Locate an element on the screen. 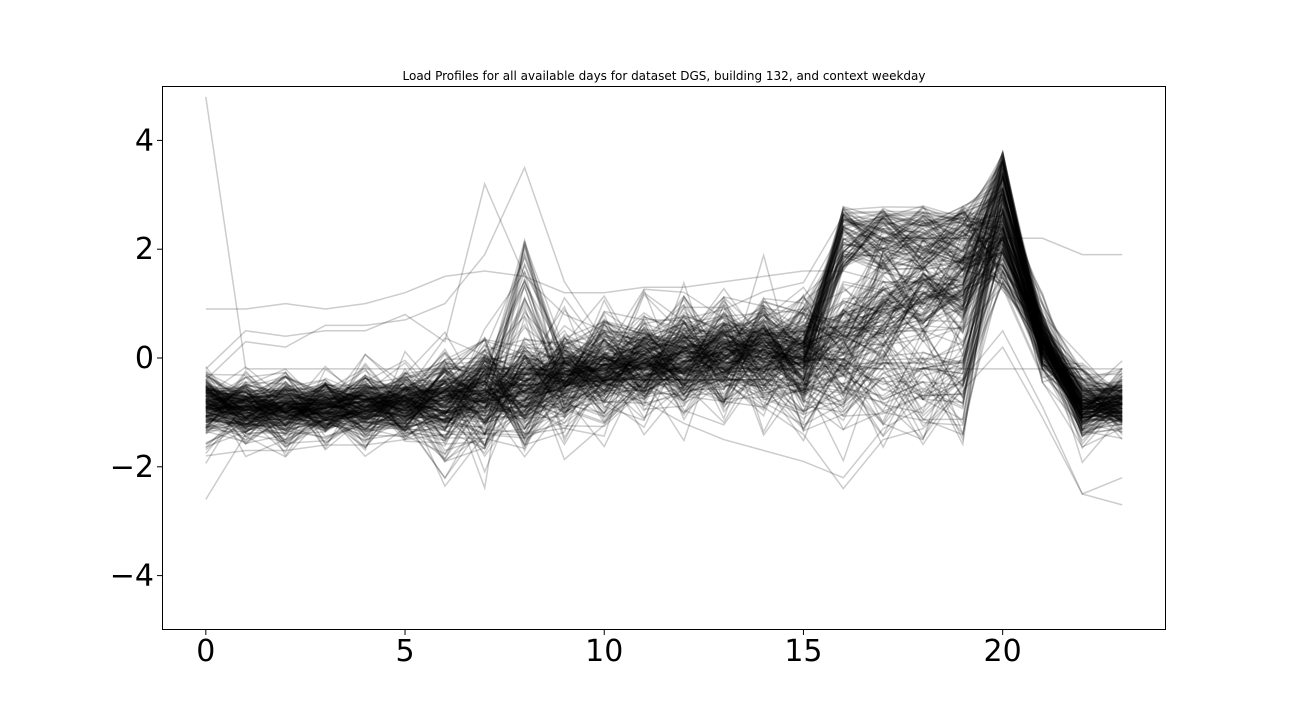 This screenshot has width=1296, height=720. y-tick-label: −4 is located at coordinates (132, 576).